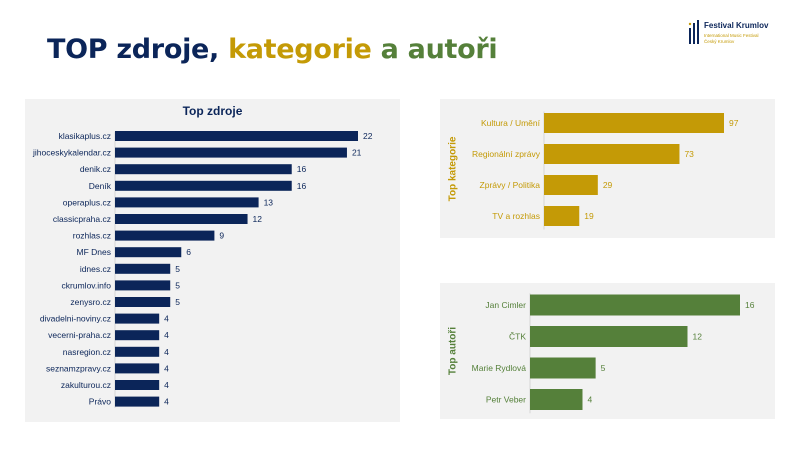 The height and width of the screenshot is (450, 800). What do you see at coordinates (612, 154) in the screenshot?
I see `bar-regionalni-zpravy` at bounding box center [612, 154].